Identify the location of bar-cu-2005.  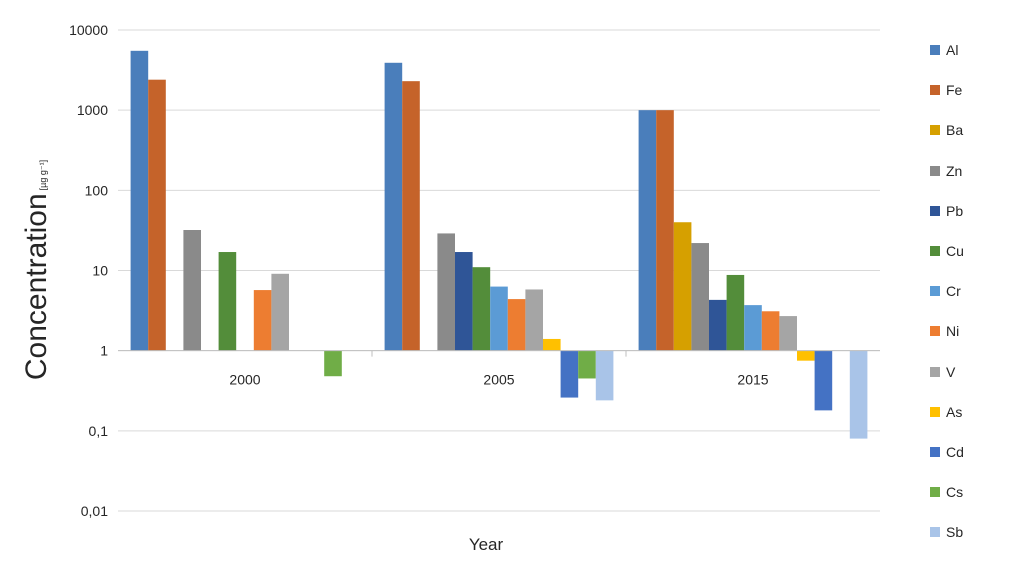
(481, 309).